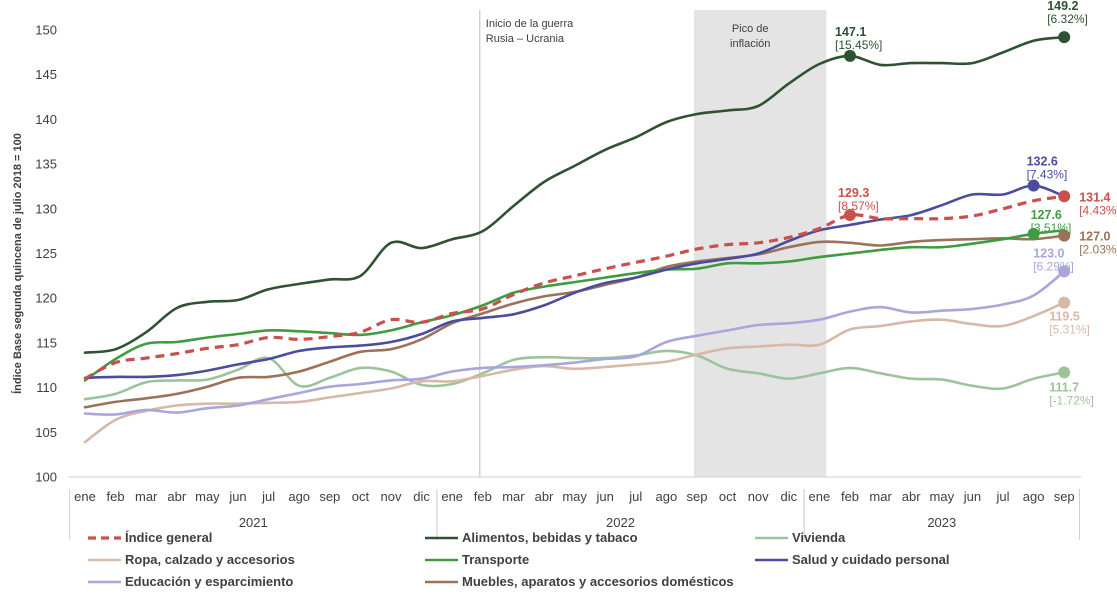 The height and width of the screenshot is (598, 1117). I want to click on series-line-vivienda, so click(574, 375).